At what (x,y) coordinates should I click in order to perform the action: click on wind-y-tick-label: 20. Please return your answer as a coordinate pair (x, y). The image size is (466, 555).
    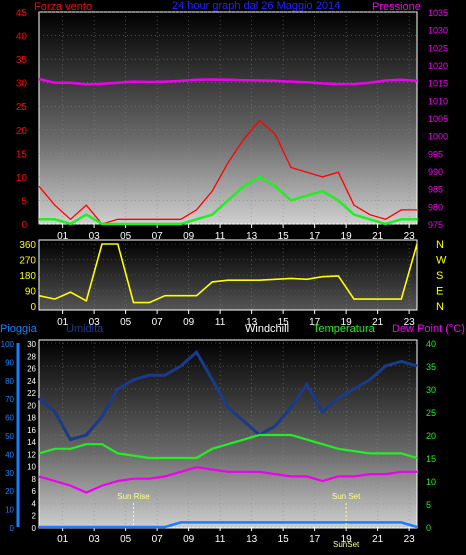
    Looking at the image, I should click on (22, 131).